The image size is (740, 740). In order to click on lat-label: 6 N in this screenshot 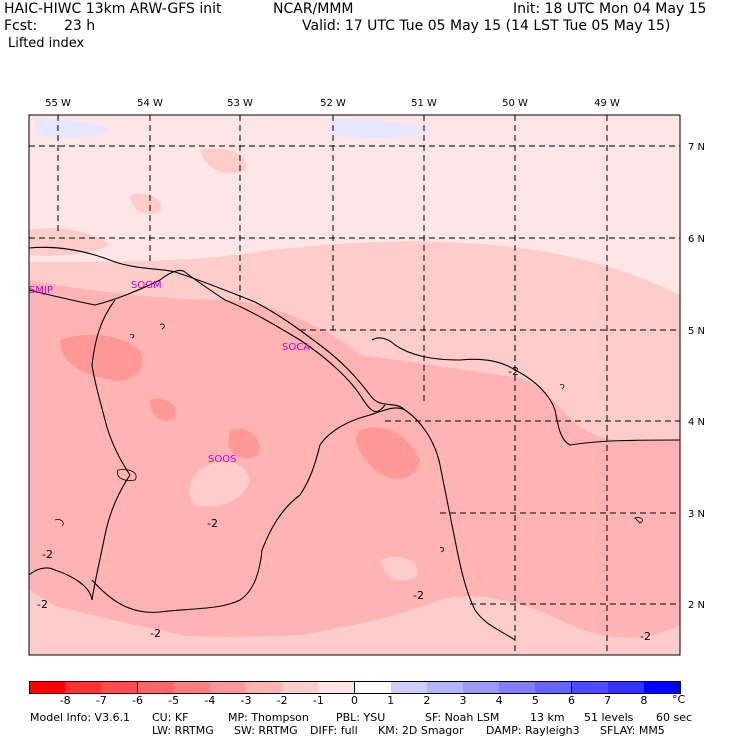, I will do `click(696, 239)`.